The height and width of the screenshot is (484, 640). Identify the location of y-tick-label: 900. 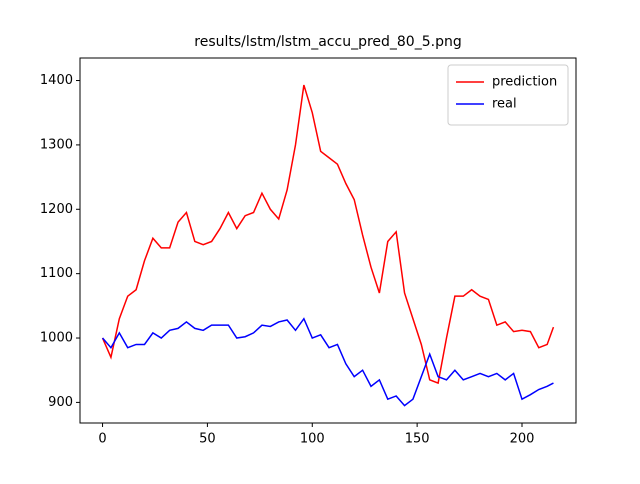
(60, 402).